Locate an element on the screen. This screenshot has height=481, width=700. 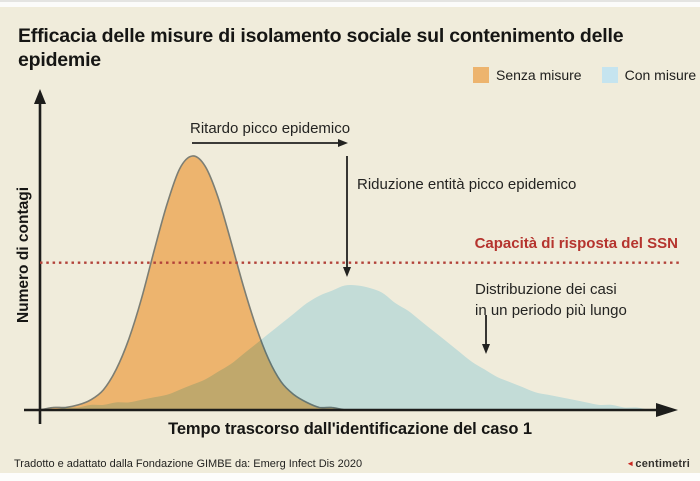
annotation-peak-reduction: Riduzione entità picco epidemico is located at coordinates (467, 184).